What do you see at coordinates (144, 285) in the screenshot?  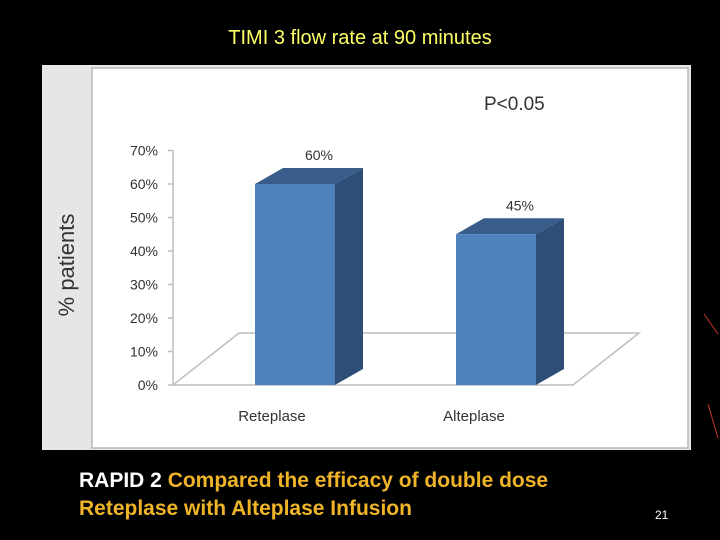 I see `y-tick-label: 30%` at bounding box center [144, 285].